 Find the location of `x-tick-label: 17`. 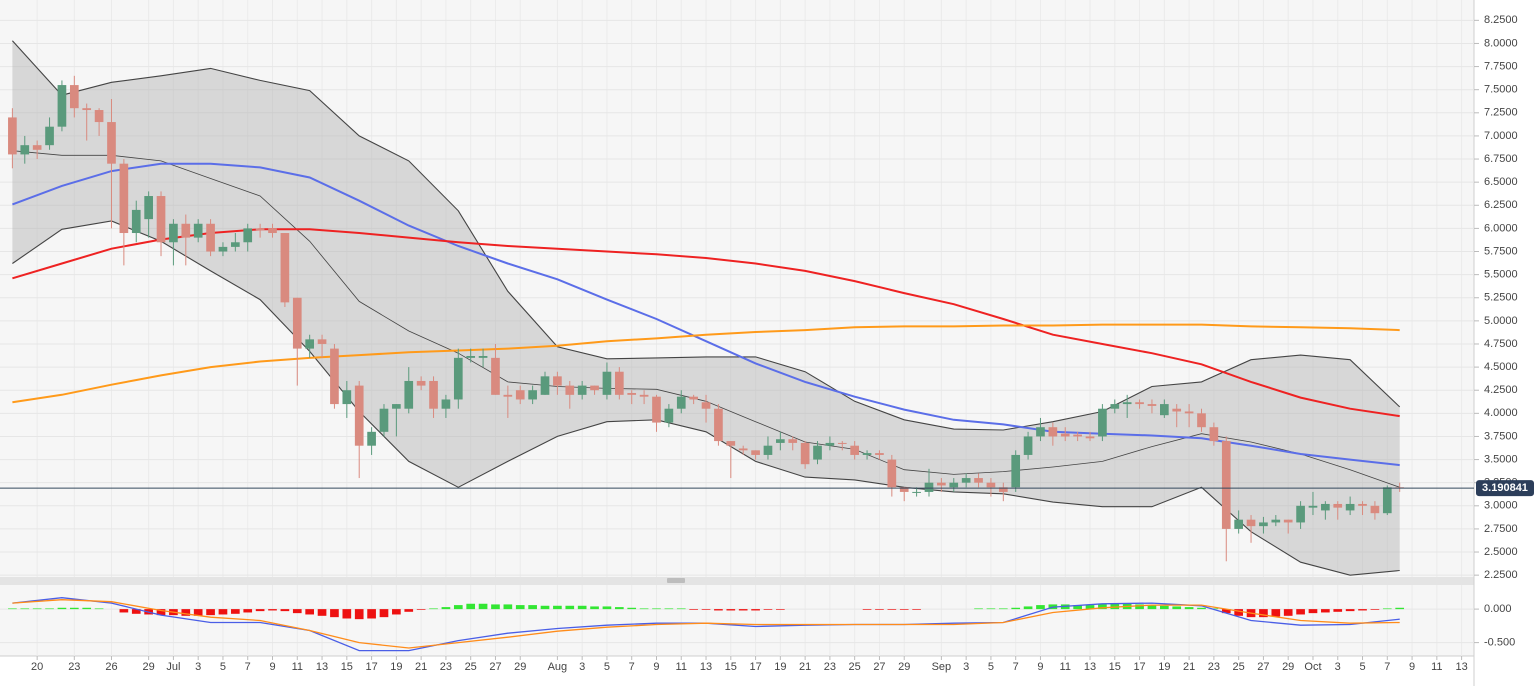

x-tick-label: 17 is located at coordinates (1139, 667).